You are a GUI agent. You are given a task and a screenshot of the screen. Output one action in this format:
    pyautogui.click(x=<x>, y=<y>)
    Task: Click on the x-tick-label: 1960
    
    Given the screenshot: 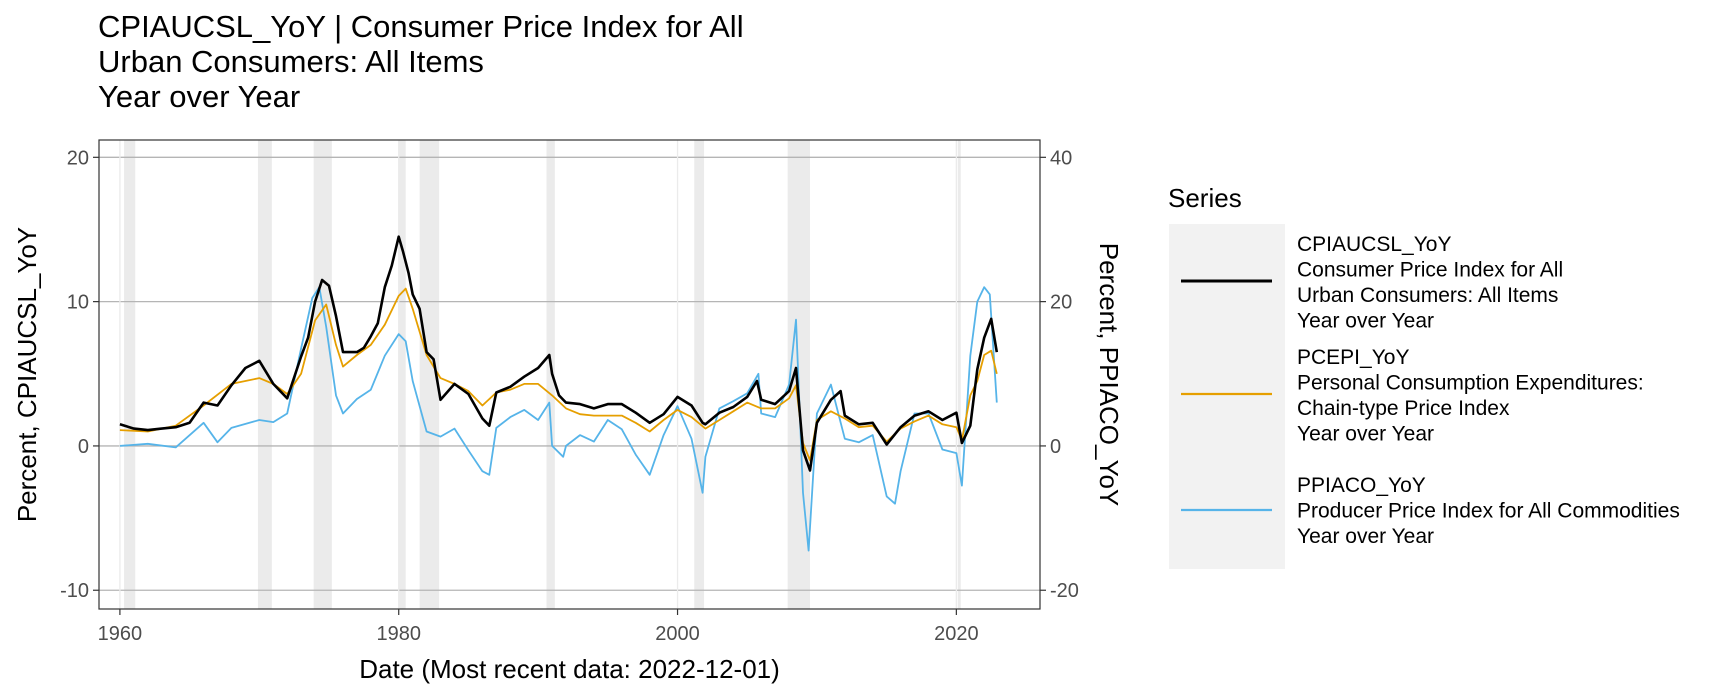 What is the action you would take?
    pyautogui.click(x=120, y=634)
    